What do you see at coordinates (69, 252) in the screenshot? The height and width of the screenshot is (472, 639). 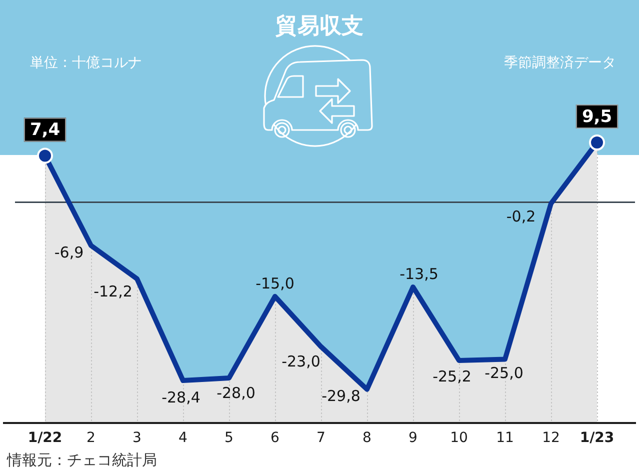 I see `data-label: -6,9` at bounding box center [69, 252].